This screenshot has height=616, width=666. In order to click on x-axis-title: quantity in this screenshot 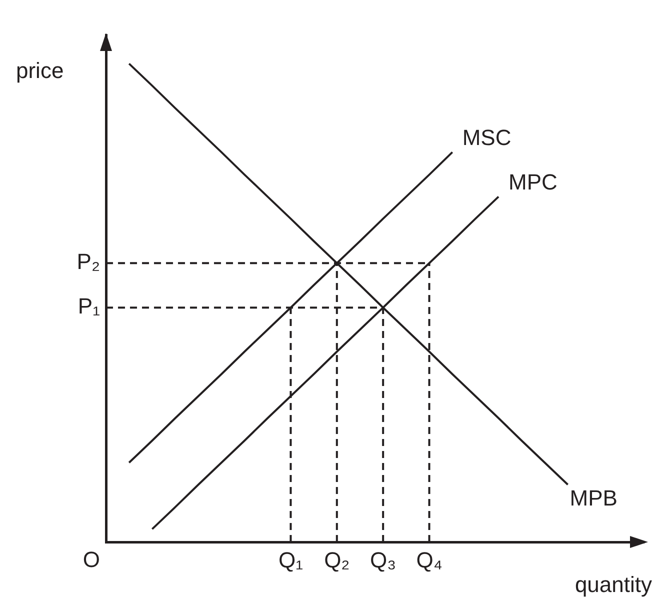, I will do `click(613, 585)`.